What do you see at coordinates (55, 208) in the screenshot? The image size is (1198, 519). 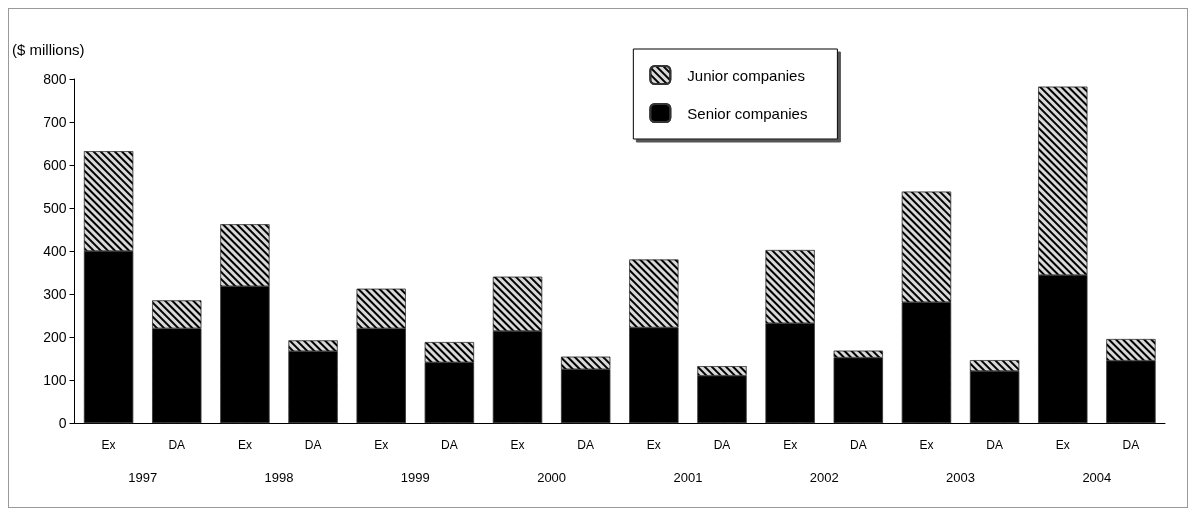 I see `y-tick-label: 500` at bounding box center [55, 208].